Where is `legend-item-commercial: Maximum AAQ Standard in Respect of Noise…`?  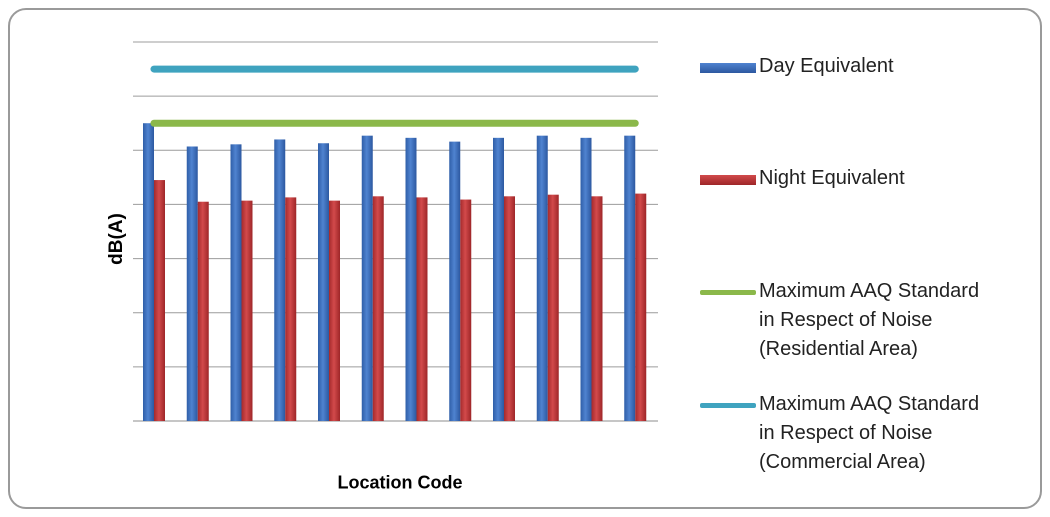
legend-item-commercial: Maximum AAQ Standard in Respect of Noise… is located at coordinates (839, 433).